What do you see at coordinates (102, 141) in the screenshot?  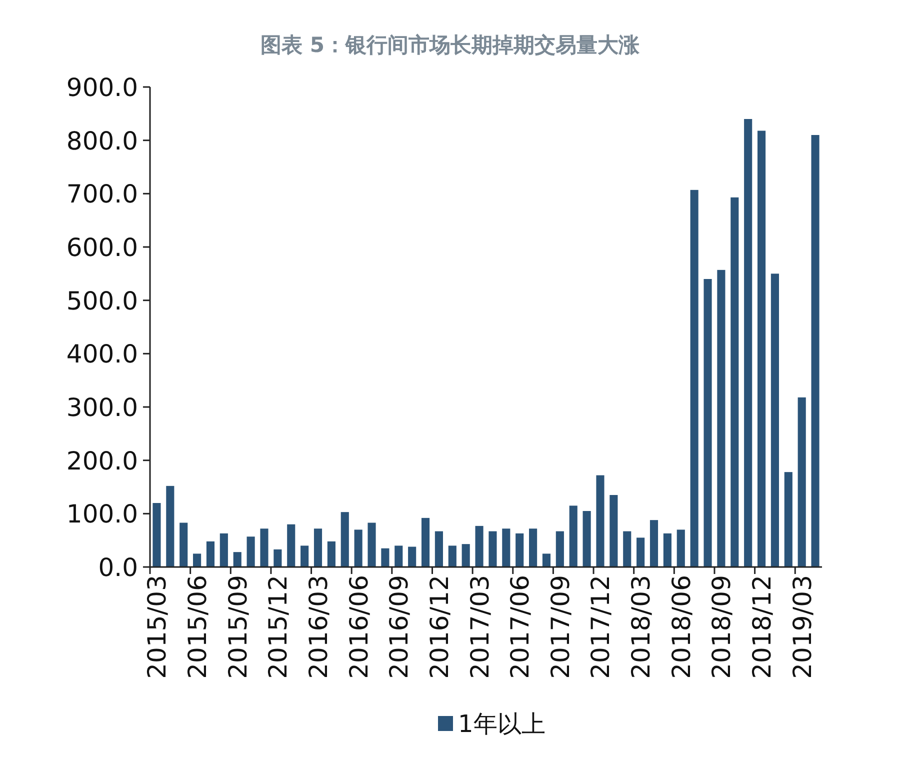 I see `y-tick-label: 800.0` at bounding box center [102, 141].